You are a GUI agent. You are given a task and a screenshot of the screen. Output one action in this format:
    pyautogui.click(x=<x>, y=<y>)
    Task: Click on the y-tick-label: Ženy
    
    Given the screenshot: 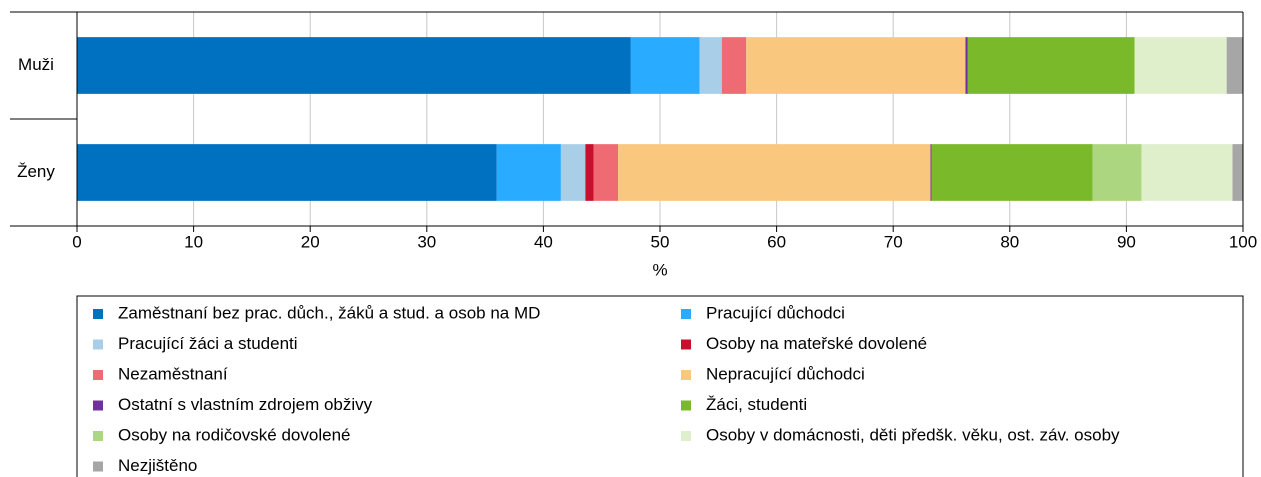 What is the action you would take?
    pyautogui.click(x=36, y=171)
    